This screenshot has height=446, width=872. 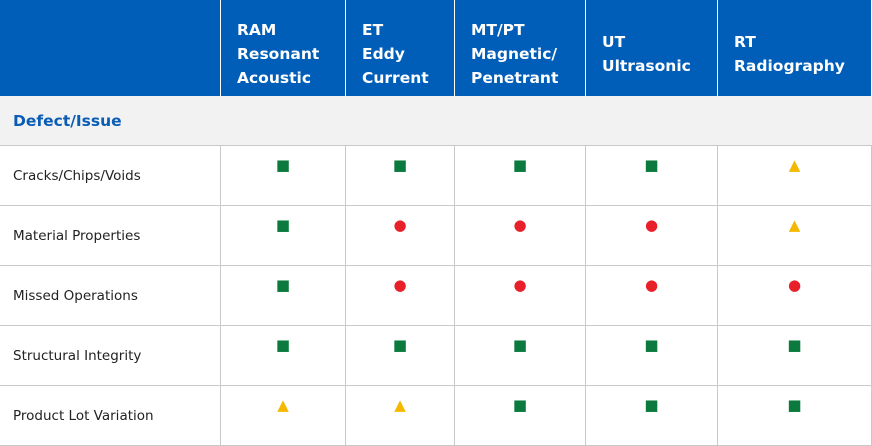 What do you see at coordinates (110, 416) in the screenshot?
I see `row-label: Product Lot Variation` at bounding box center [110, 416].